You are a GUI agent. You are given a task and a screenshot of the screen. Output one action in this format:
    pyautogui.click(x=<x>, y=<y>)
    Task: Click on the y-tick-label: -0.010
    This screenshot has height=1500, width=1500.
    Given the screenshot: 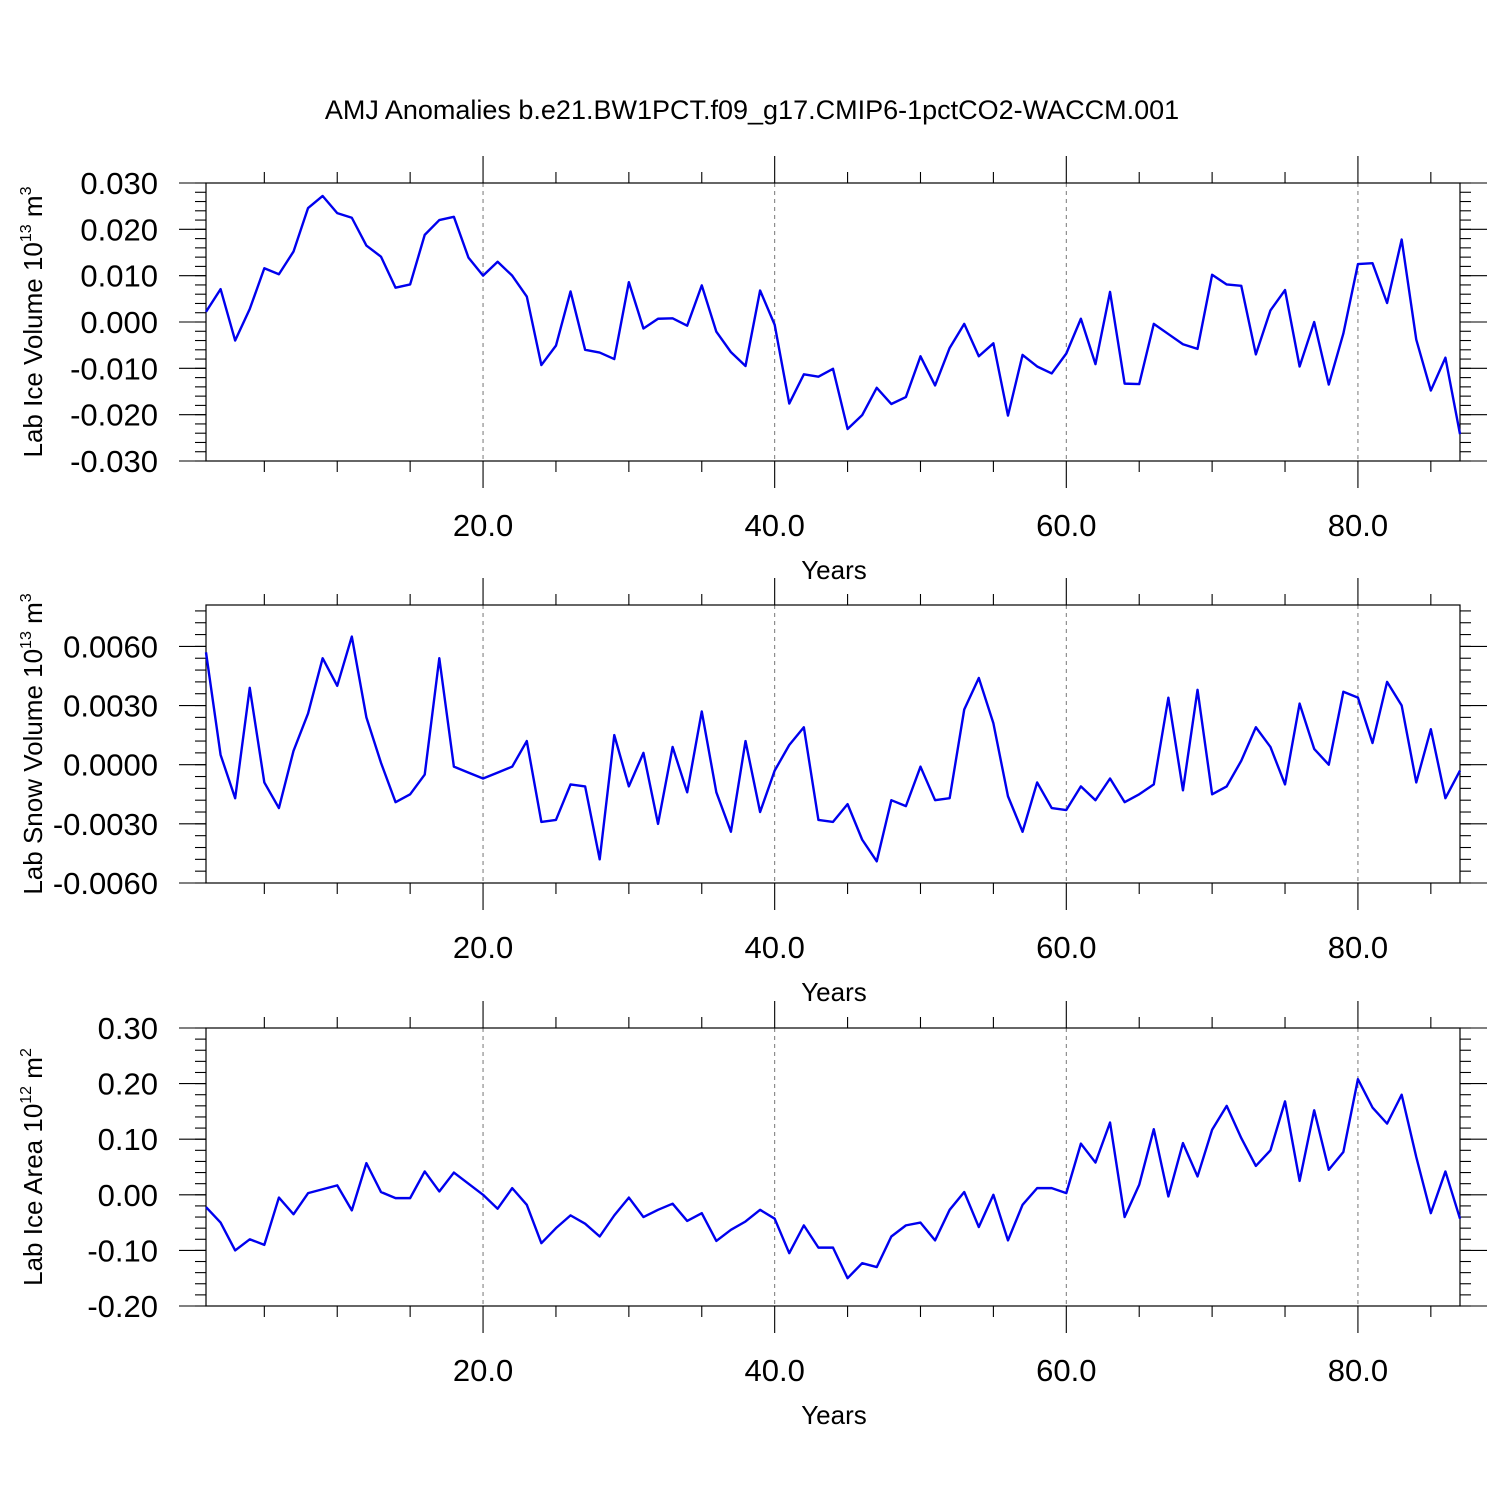 What is the action you would take?
    pyautogui.click(x=114, y=368)
    